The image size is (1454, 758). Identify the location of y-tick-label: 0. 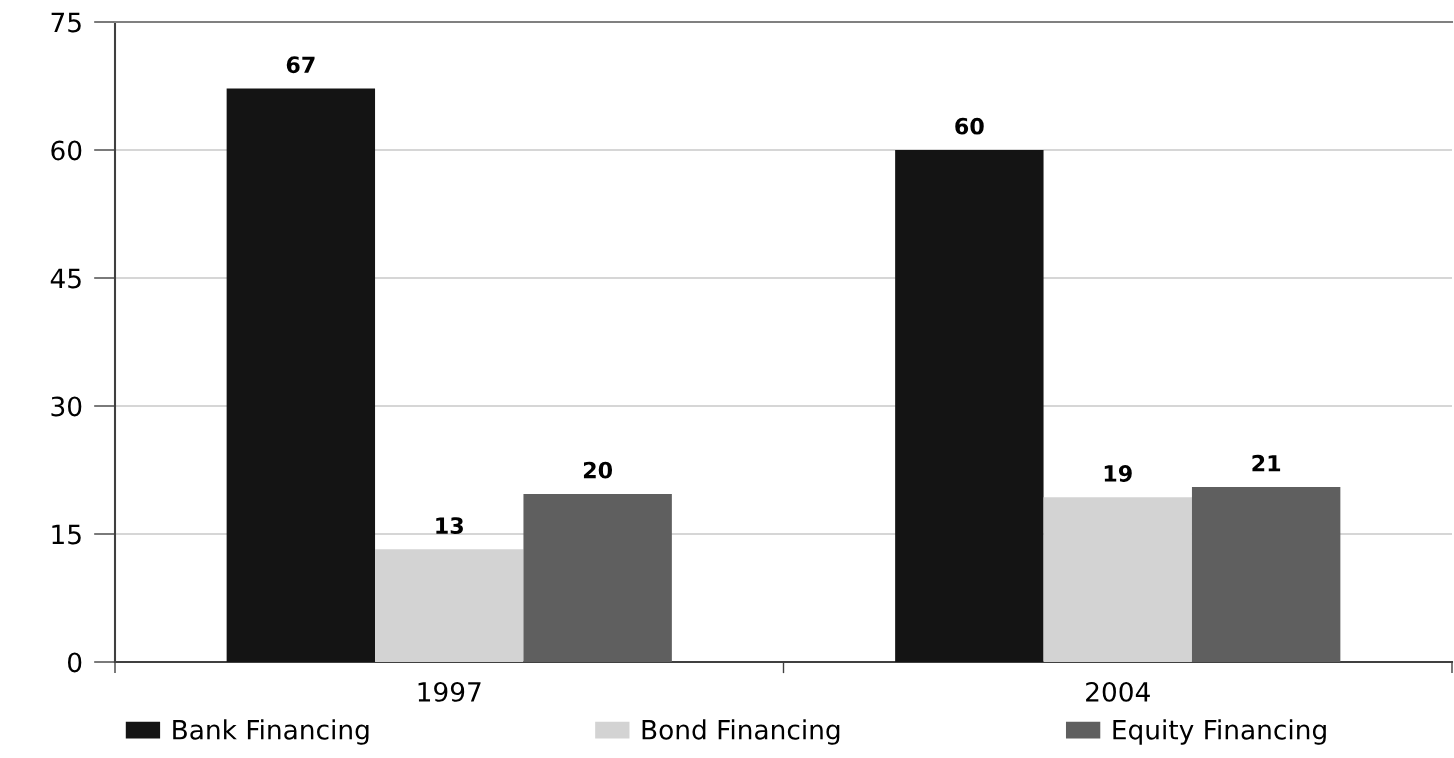
(75, 662).